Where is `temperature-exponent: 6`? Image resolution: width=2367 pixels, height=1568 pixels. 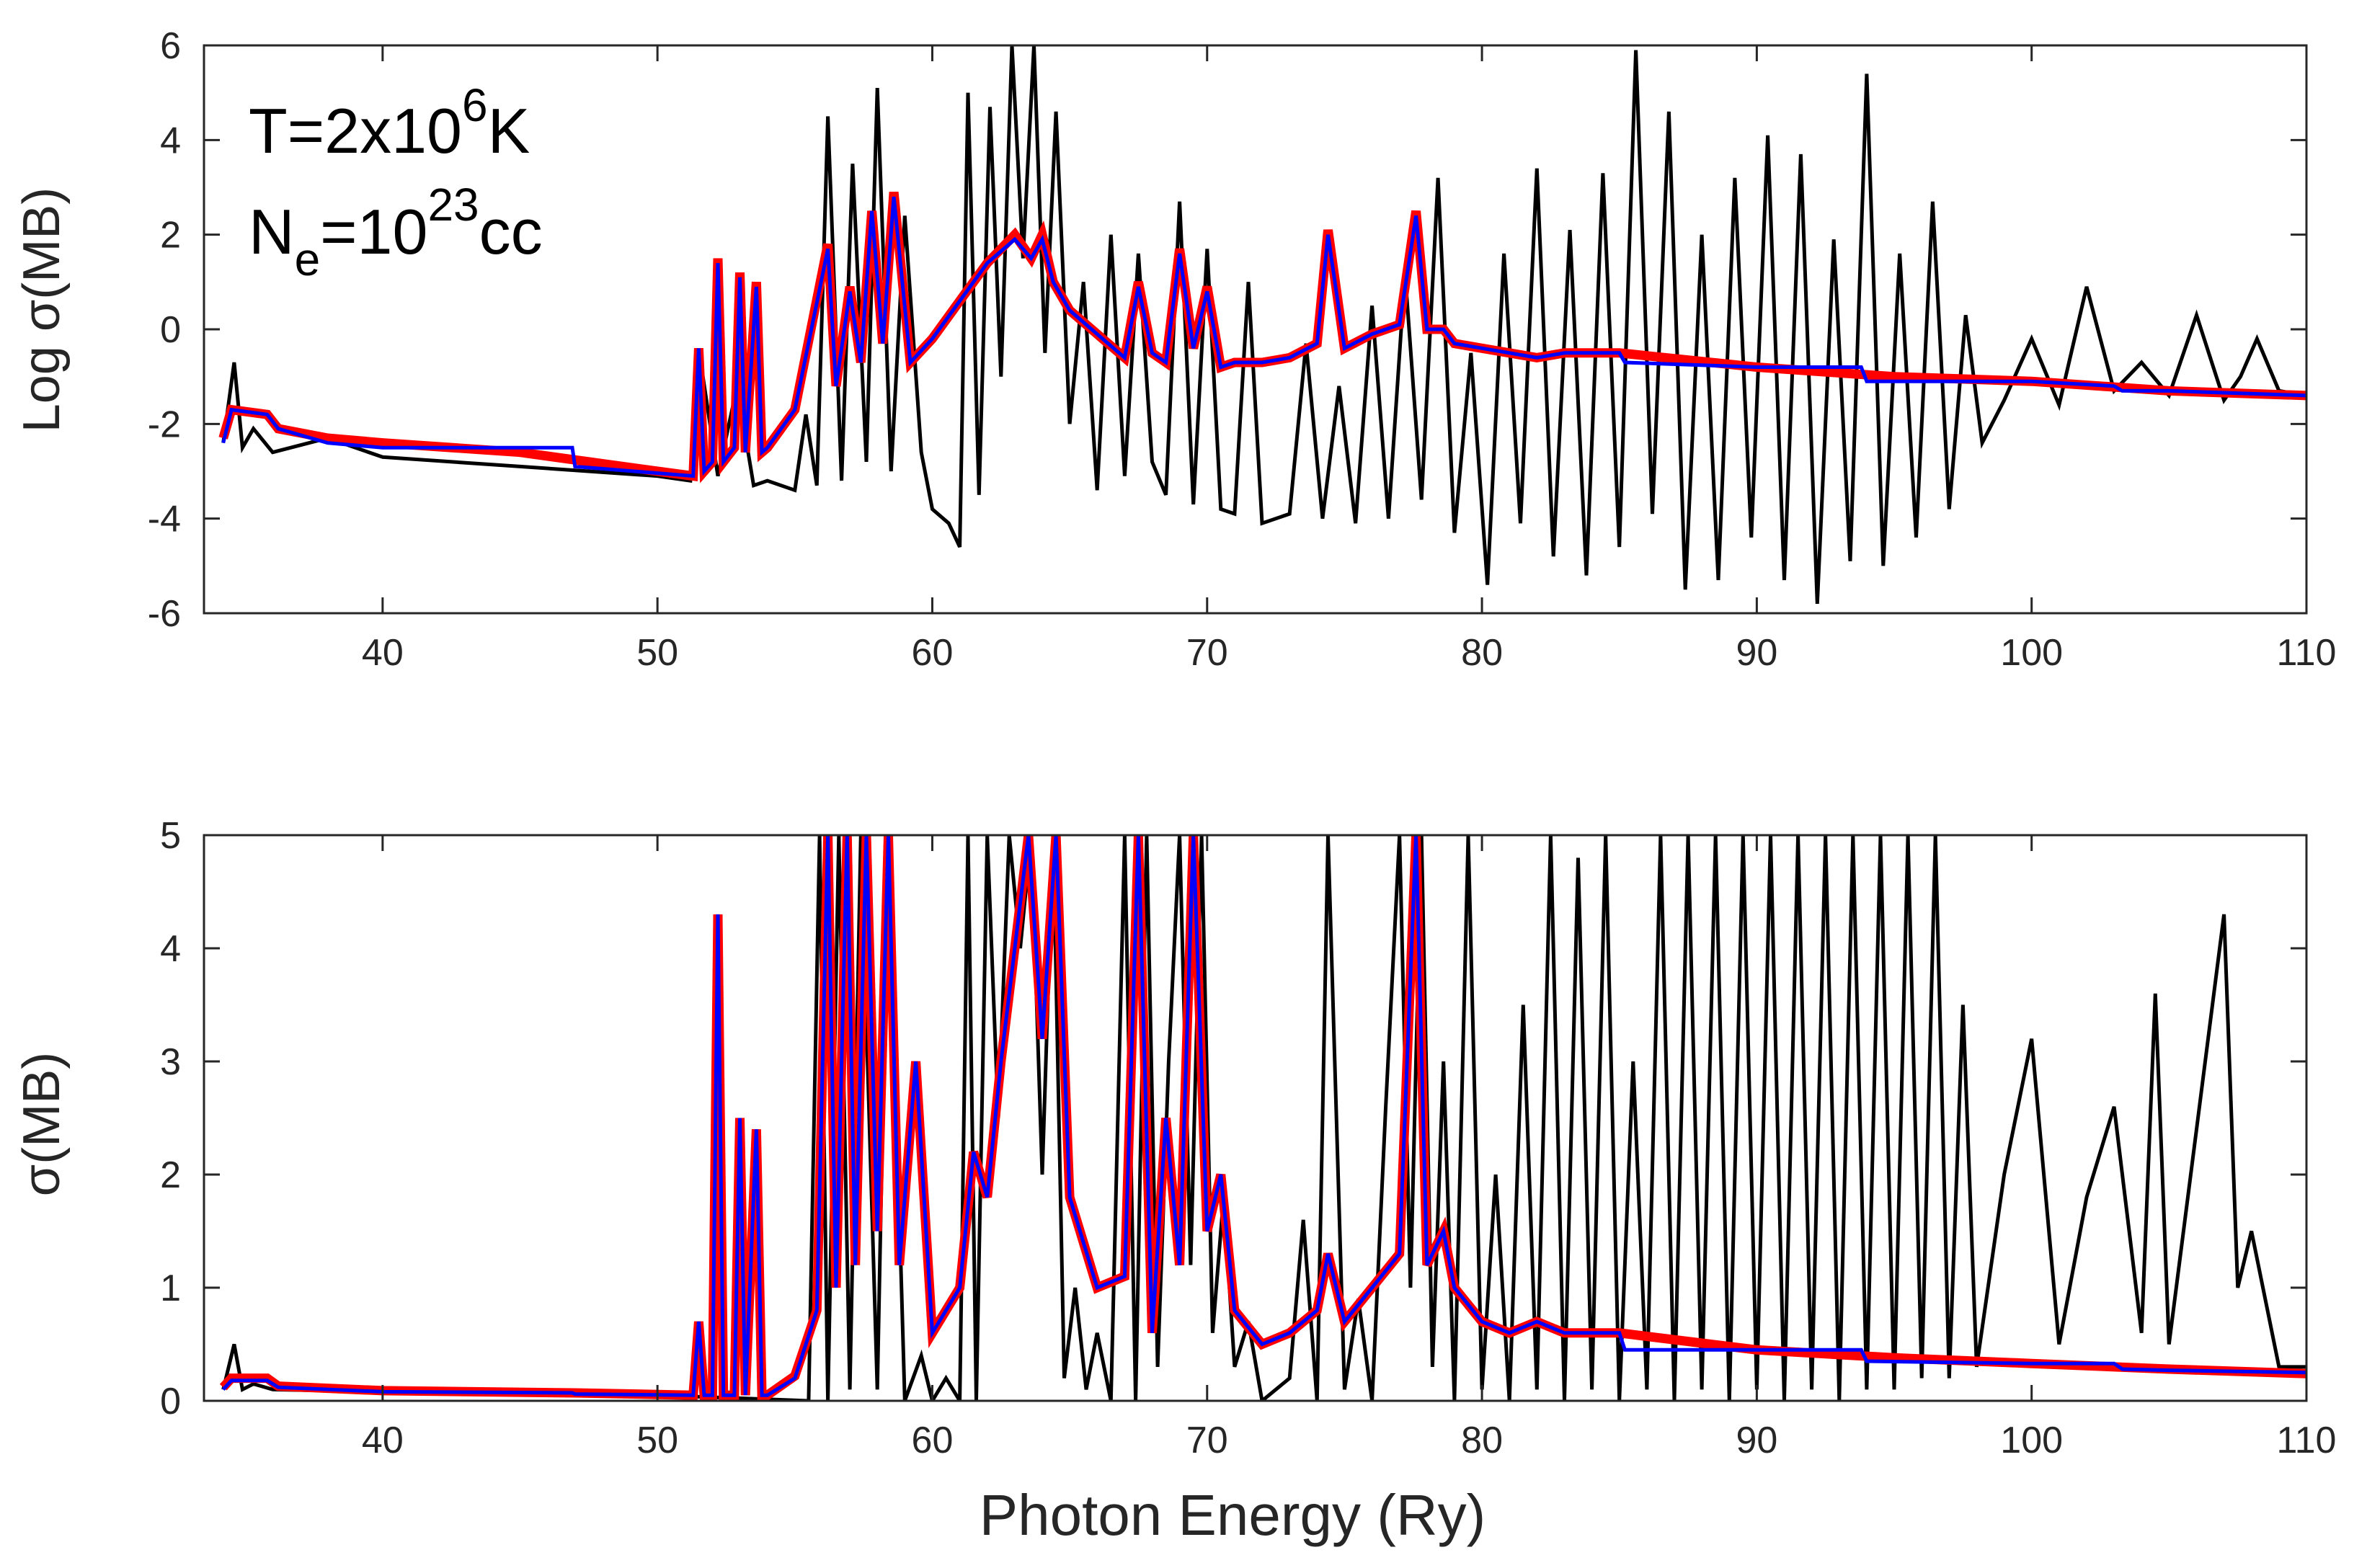 temperature-exponent: 6 is located at coordinates (475, 105).